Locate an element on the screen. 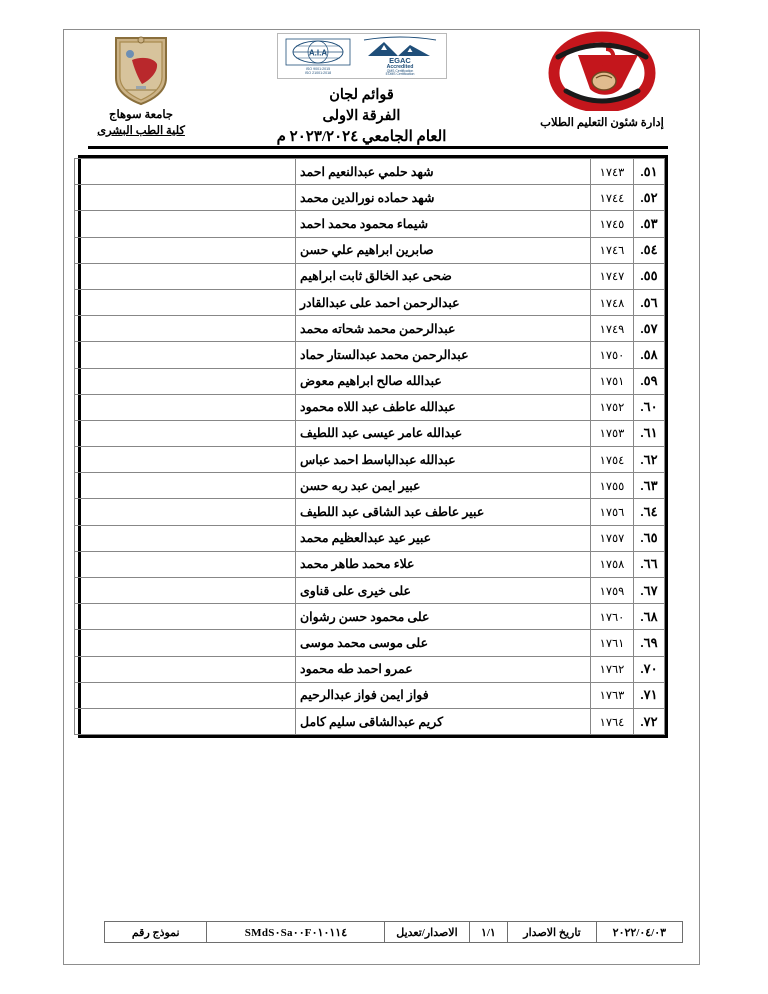 The image size is (768, 994). row-serial: ٦٤. is located at coordinates (649, 512).